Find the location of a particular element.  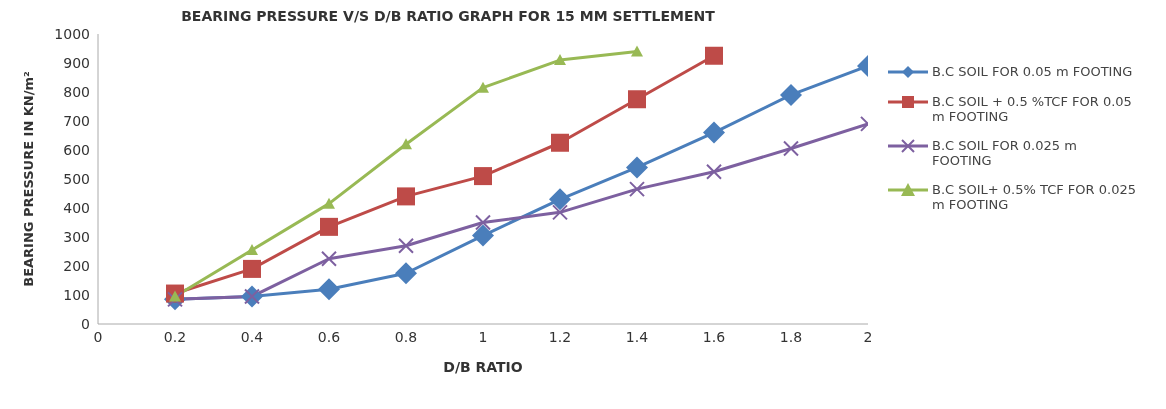

y-tick-label: 200 is located at coordinates (76, 265).